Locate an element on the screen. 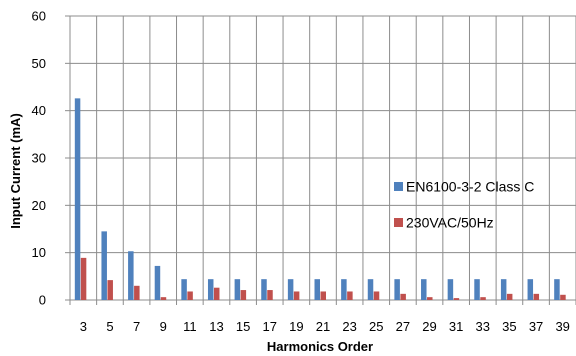 The width and height of the screenshot is (576, 356). y-axis-title: Input Current (mA) is located at coordinates (15, 171).